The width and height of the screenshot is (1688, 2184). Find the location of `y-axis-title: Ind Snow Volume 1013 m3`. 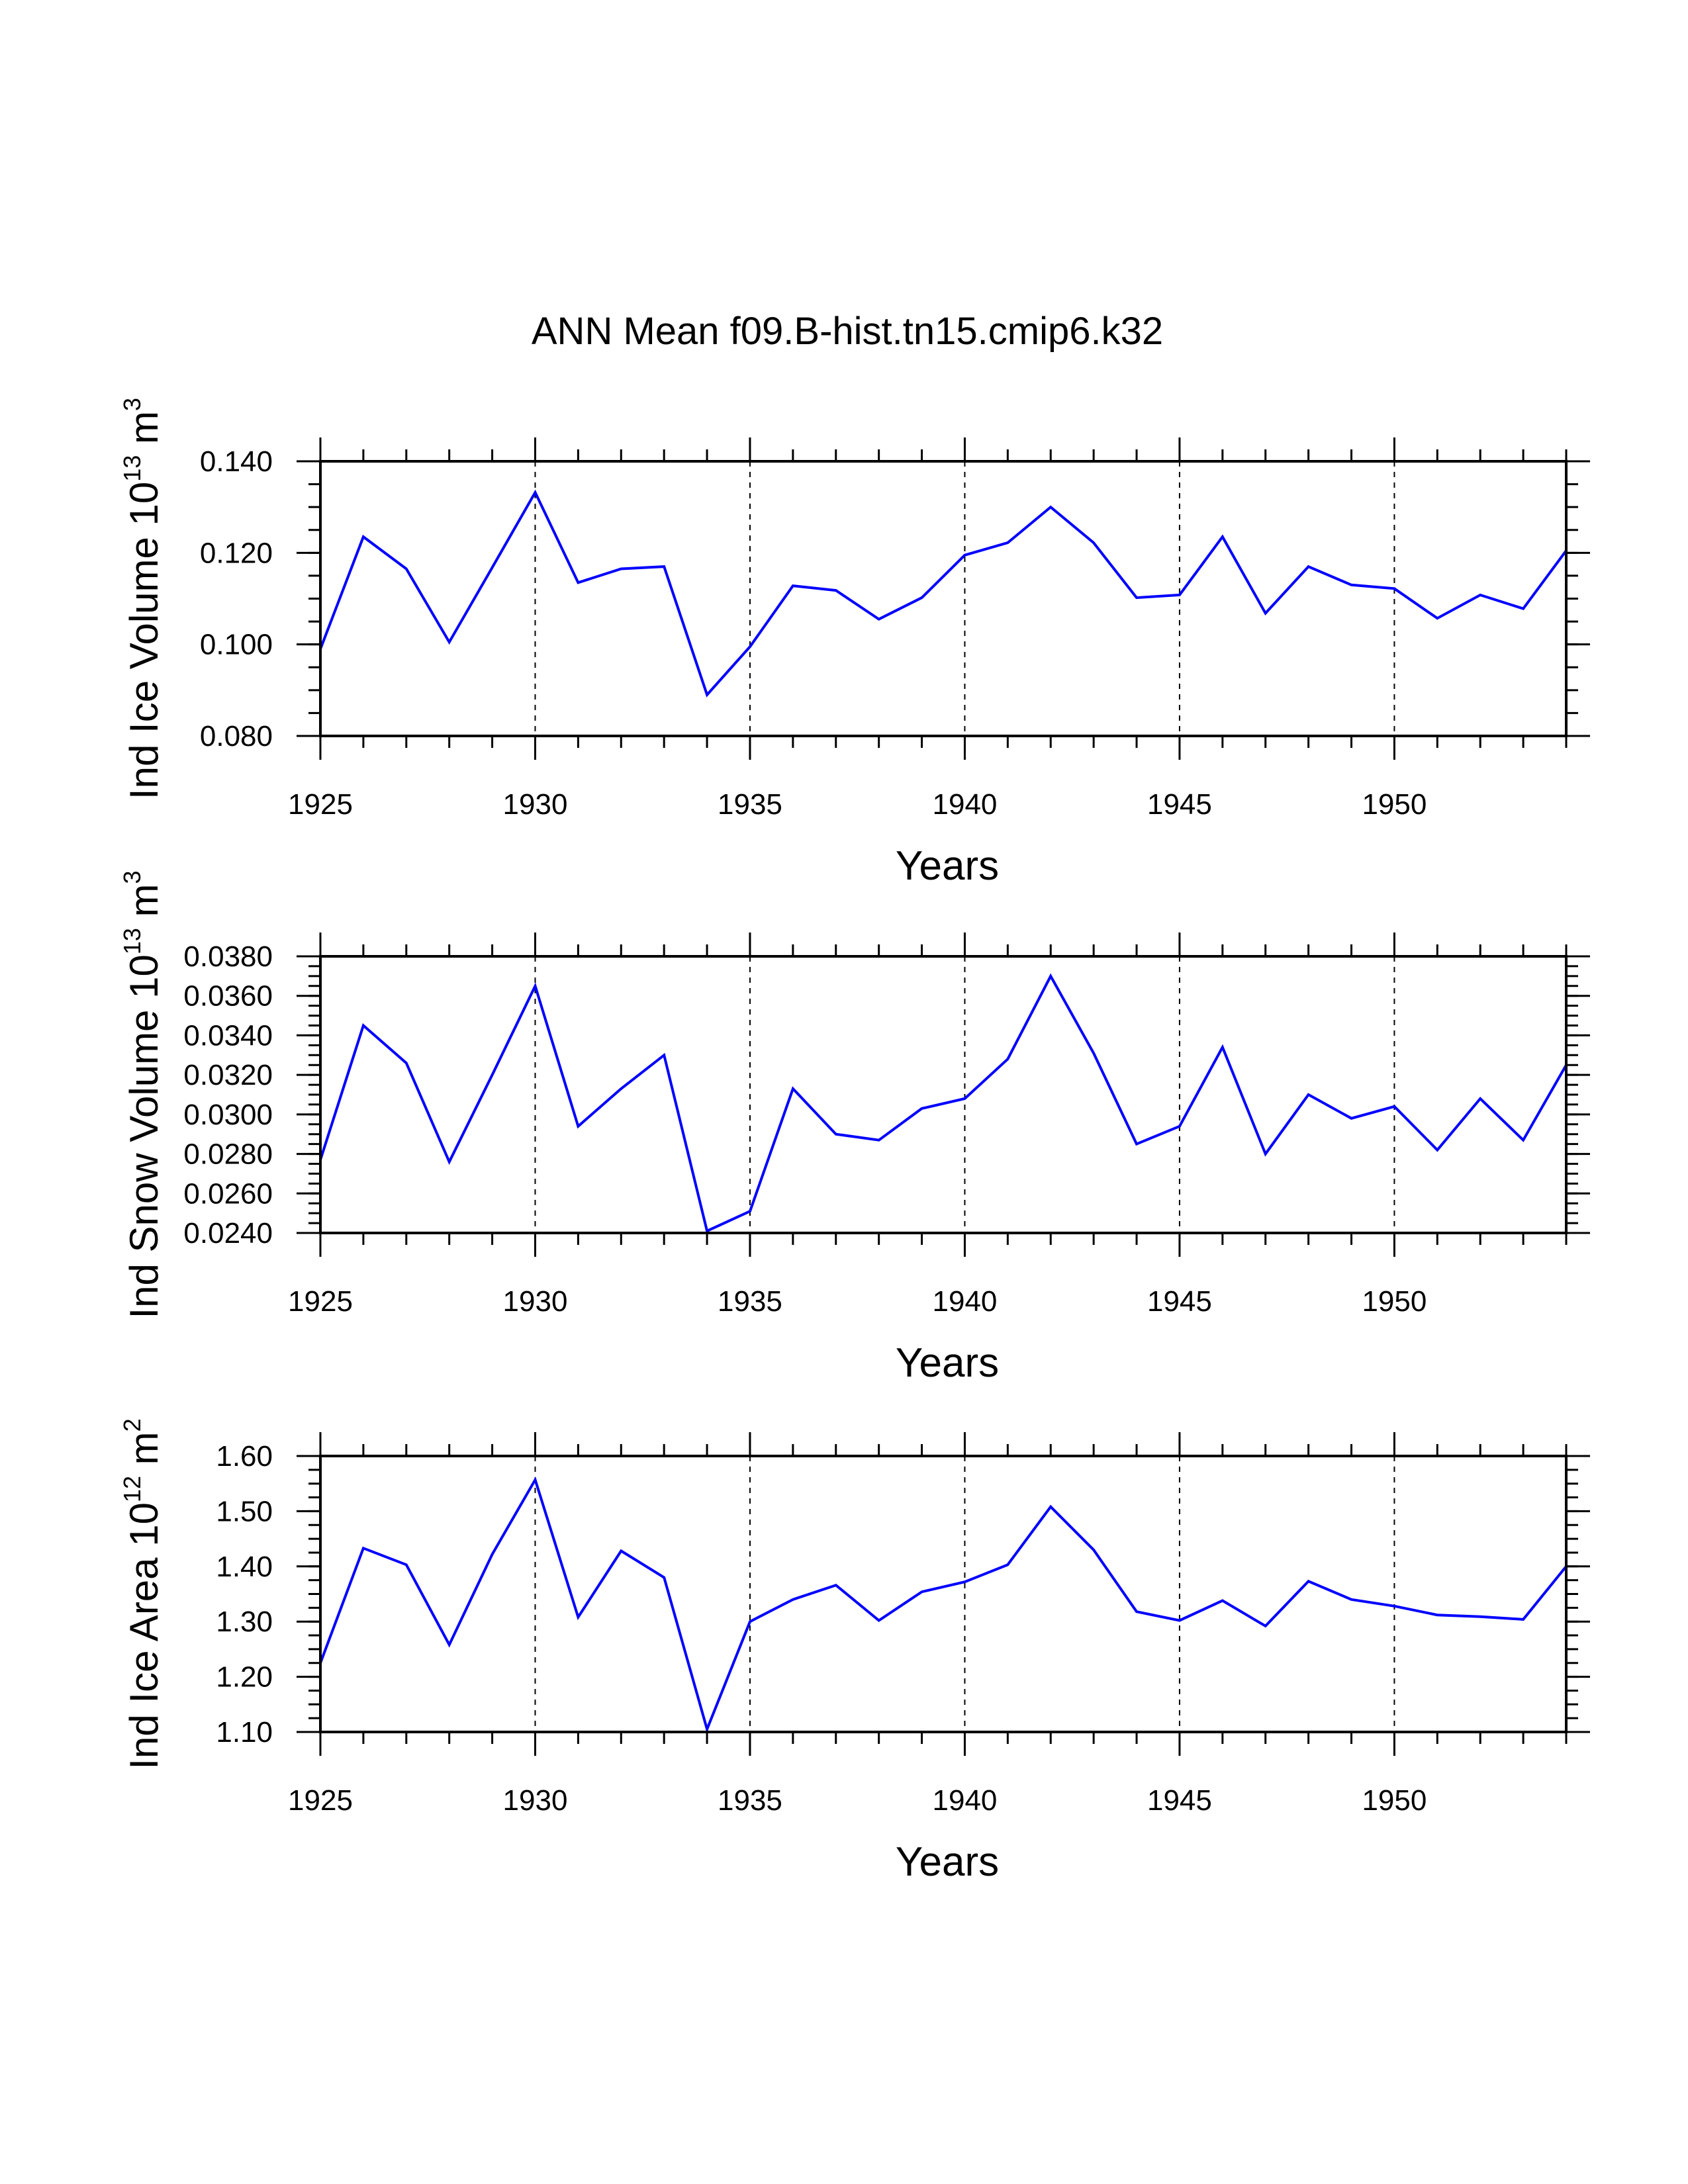

y-axis-title: Ind Snow Volume 1013 m3 is located at coordinates (142, 1094).